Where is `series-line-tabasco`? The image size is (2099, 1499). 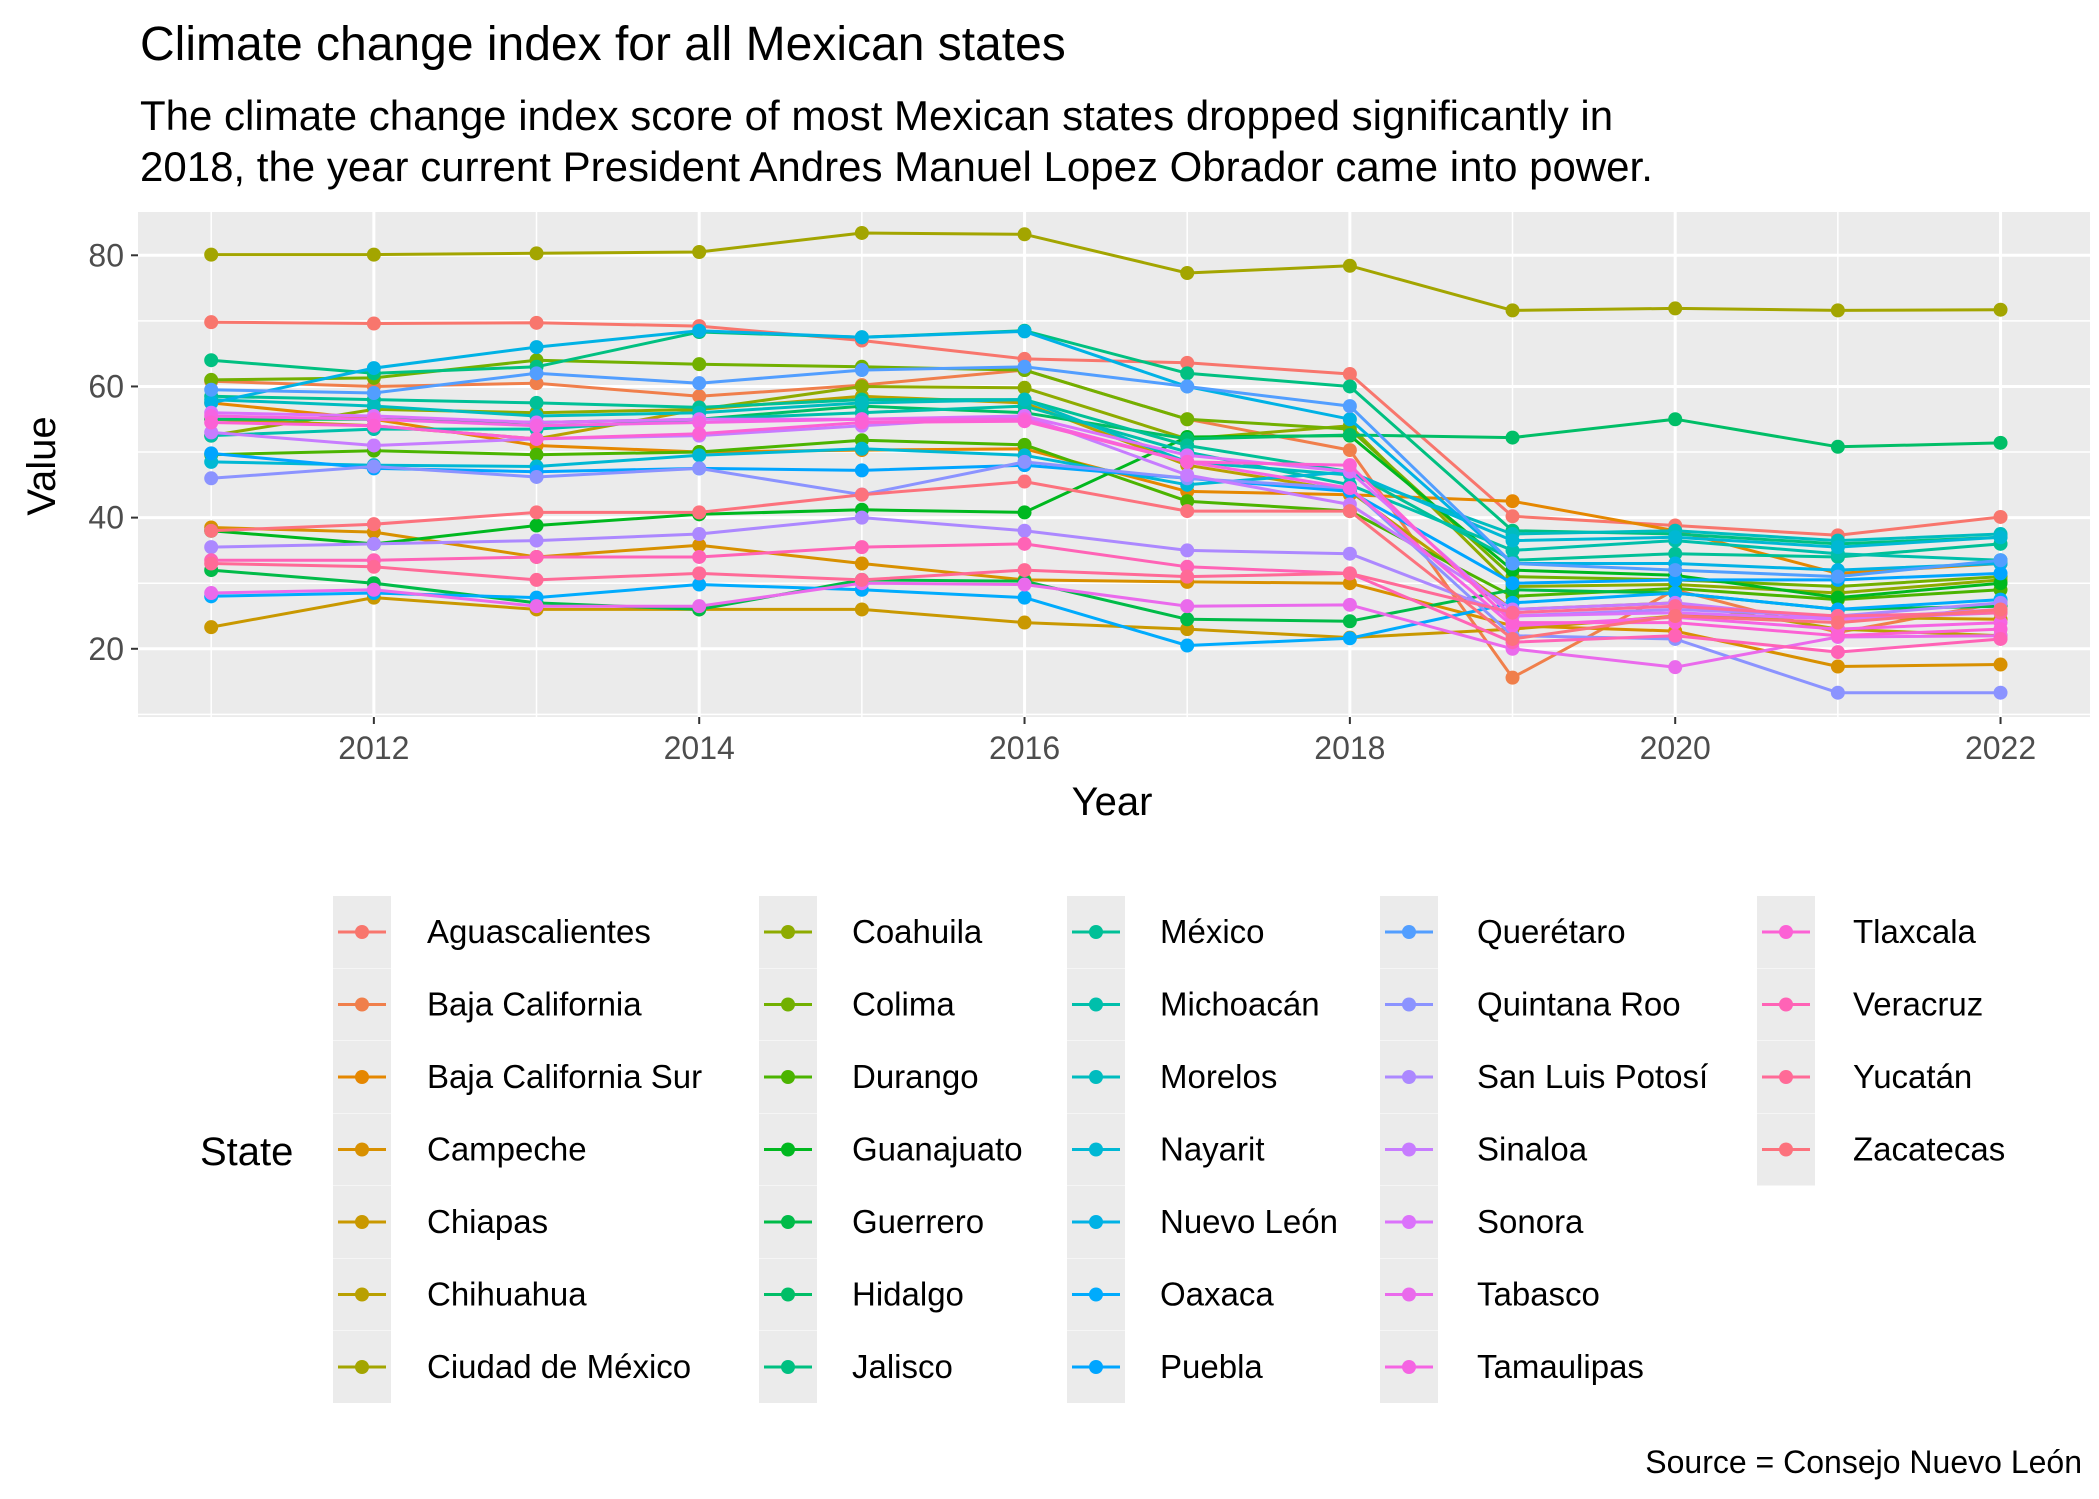
series-line-tabasco is located at coordinates (1106, 625).